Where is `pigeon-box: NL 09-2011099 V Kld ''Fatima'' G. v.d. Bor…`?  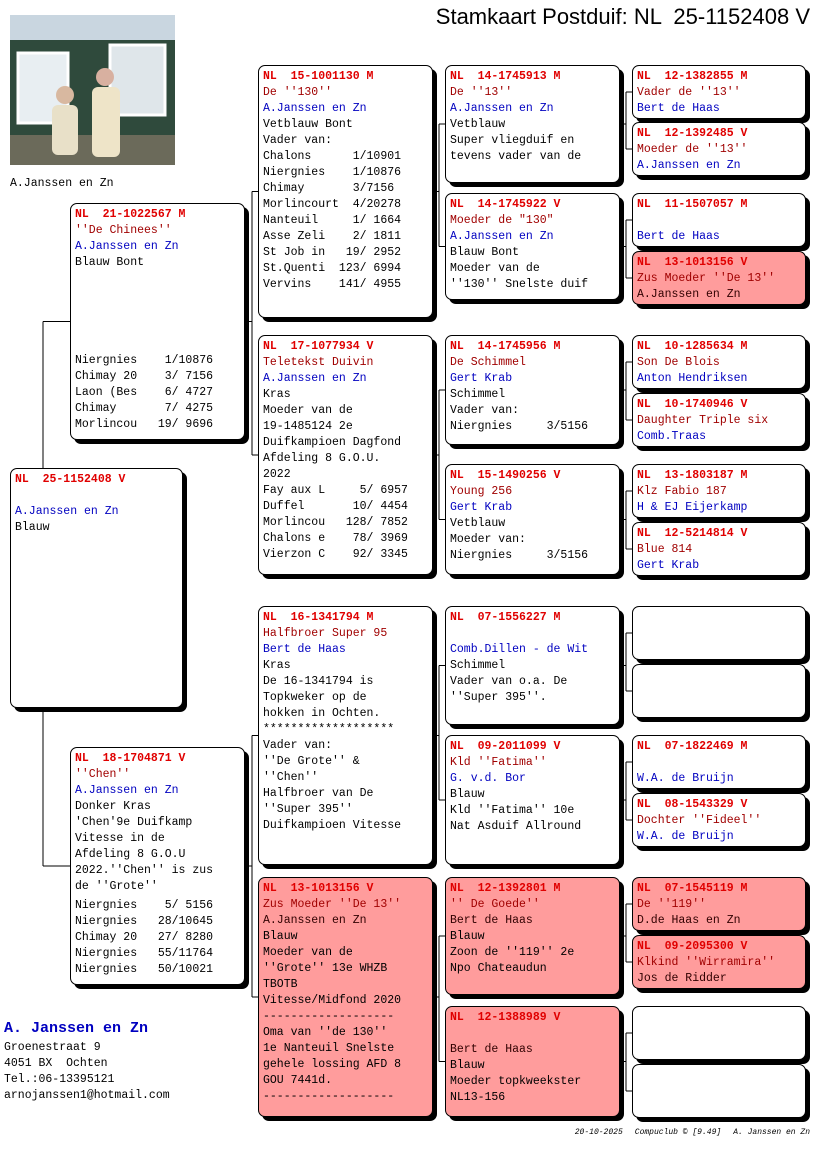
pigeon-box: NL 09-2011099 V Kld ''Fatima'' G. v.d. Bor… is located at coordinates (532, 800).